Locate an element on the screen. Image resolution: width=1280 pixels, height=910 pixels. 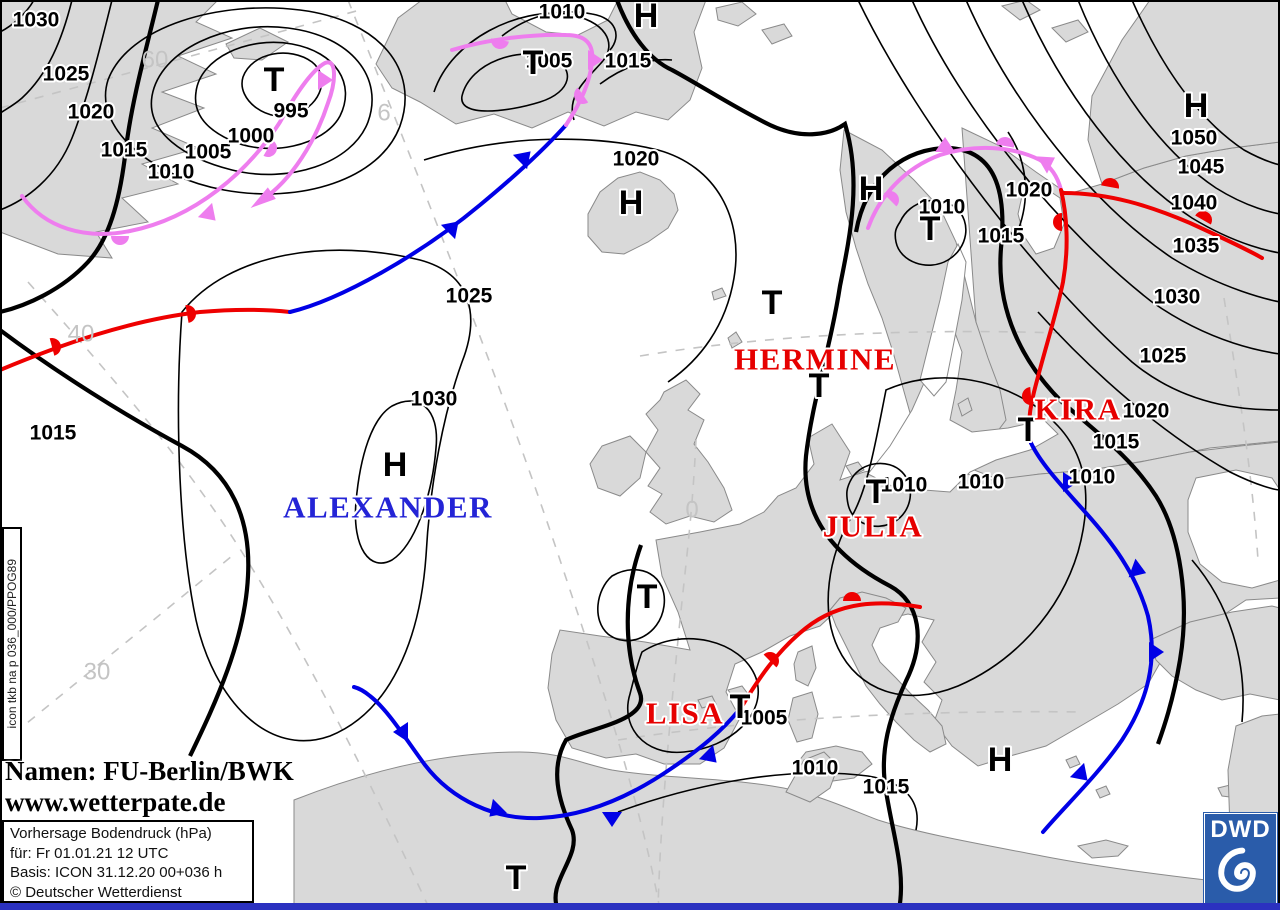
info-model-basis-line: Basis: ICON 31.12.20 00+036 h is located at coordinates (116, 872).